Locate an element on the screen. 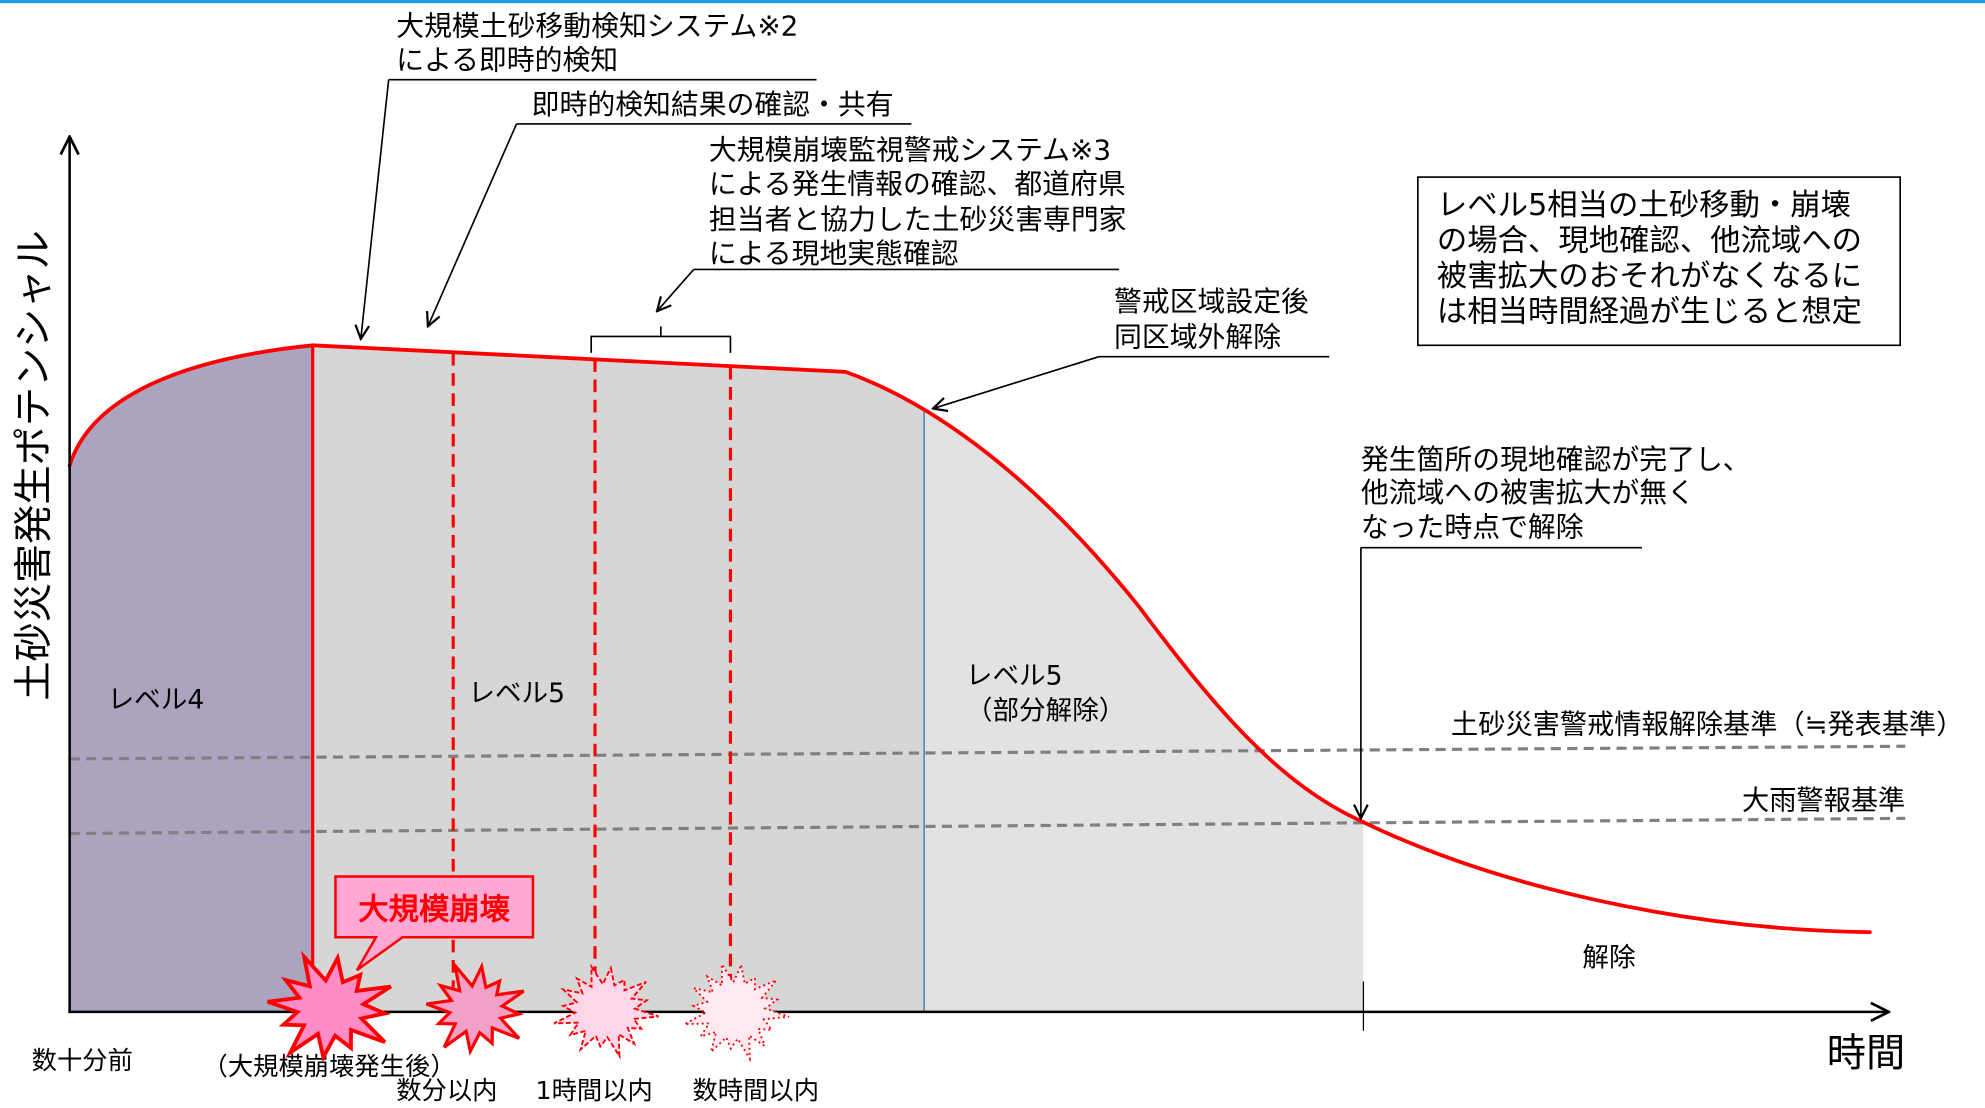  y-axis-label: 土砂災害発生ポテンシャル is located at coordinates (34, 465).